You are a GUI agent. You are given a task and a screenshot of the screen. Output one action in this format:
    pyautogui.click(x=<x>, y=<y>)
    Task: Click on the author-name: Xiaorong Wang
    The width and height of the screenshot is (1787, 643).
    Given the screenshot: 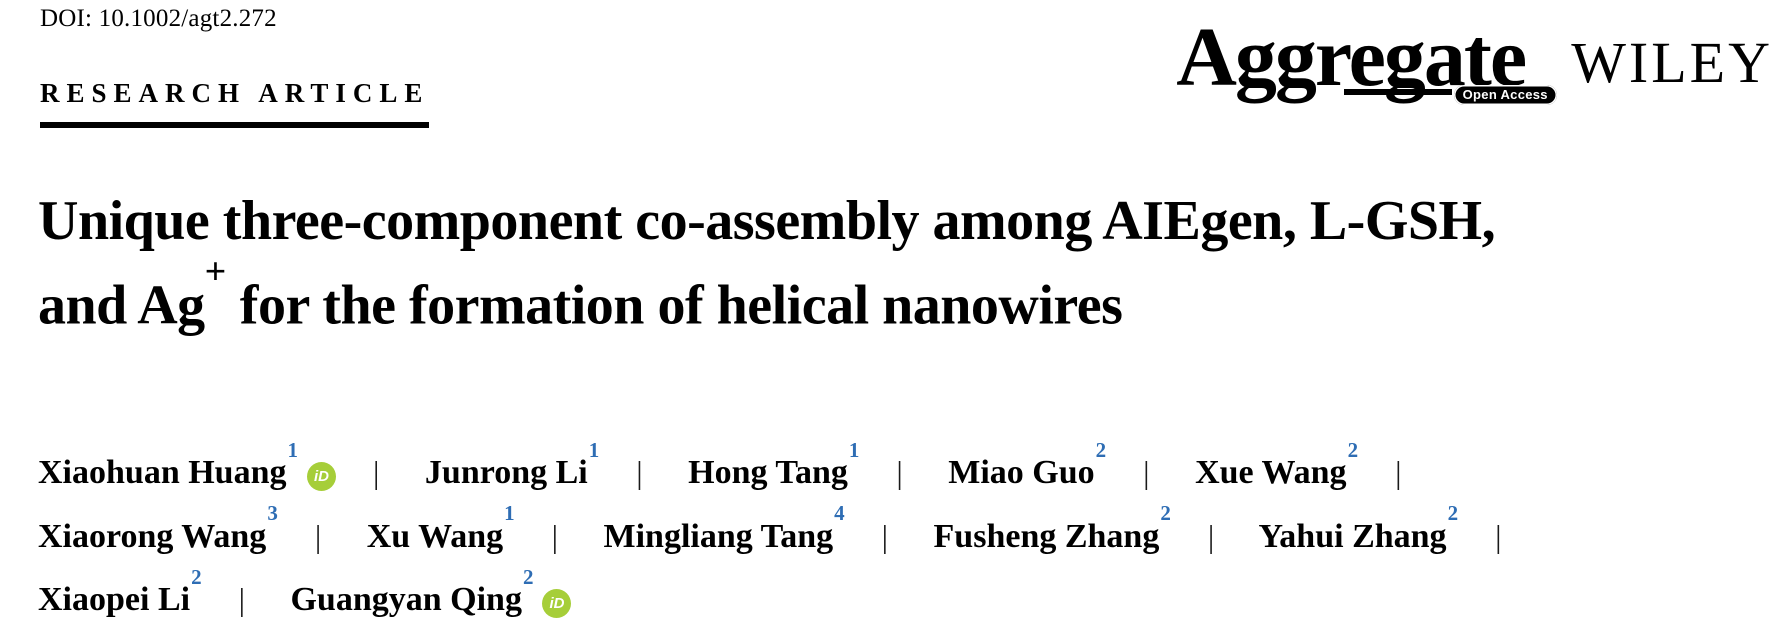 What is the action you would take?
    pyautogui.click(x=152, y=536)
    